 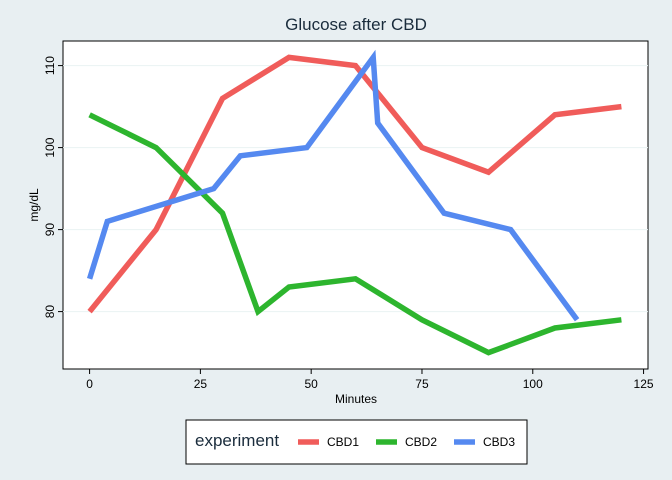 I want to click on y-tick-label-100: 100, so click(x=50, y=147).